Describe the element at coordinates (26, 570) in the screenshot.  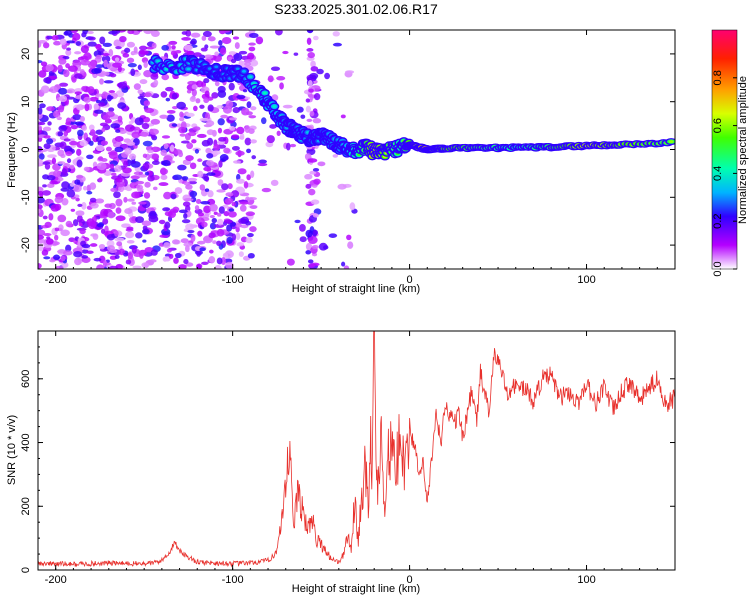
I see `bottom-y-tick-label: 0` at that location.